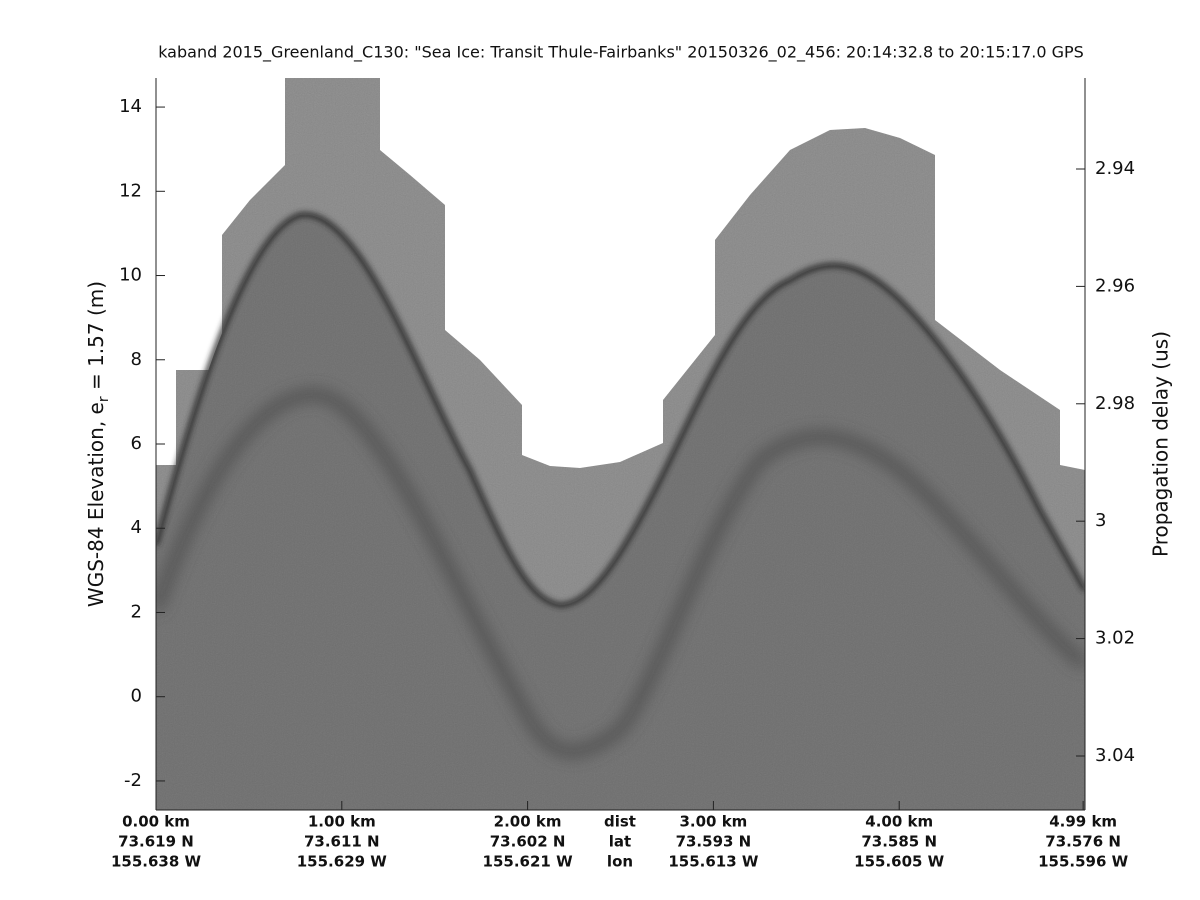 The height and width of the screenshot is (900, 1200). What do you see at coordinates (130, 275) in the screenshot?
I see `y-tick-label: 10` at bounding box center [130, 275].